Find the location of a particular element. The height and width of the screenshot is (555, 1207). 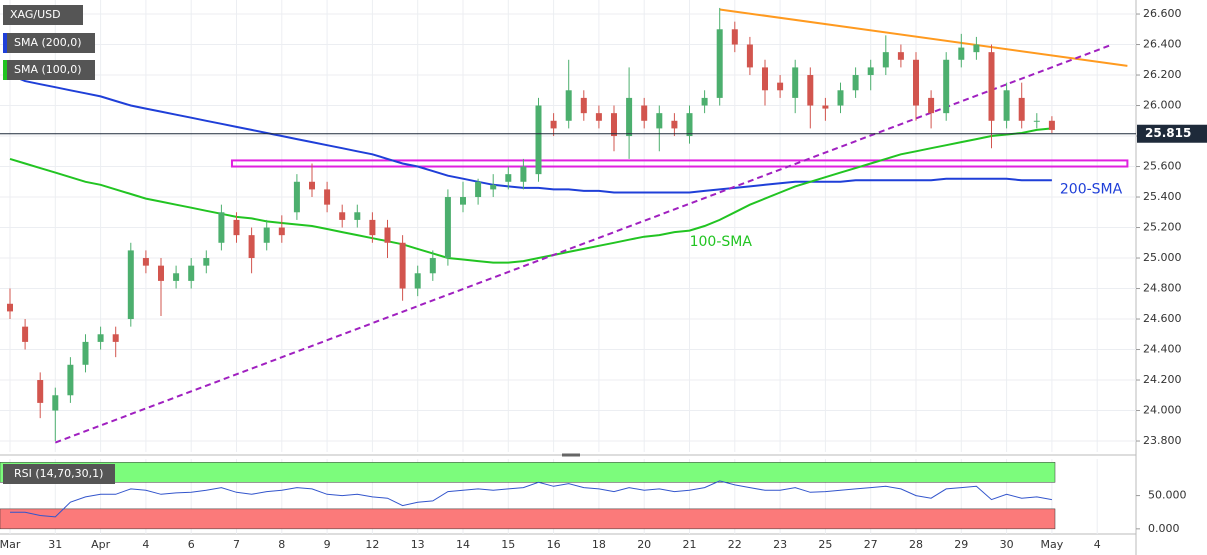

sma-annotation: 100-SMA is located at coordinates (721, 242).